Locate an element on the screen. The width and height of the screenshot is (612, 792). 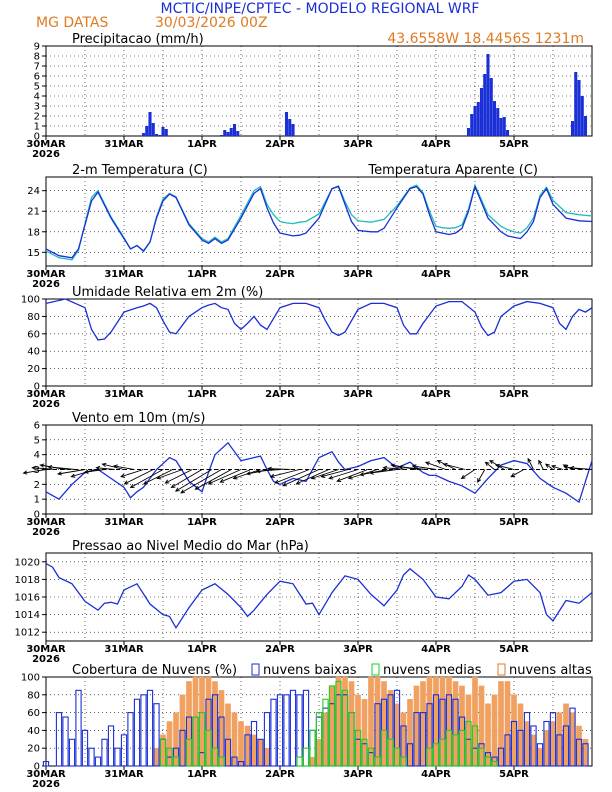
legend-apparent-temp: Temperatura Aparente (C) is located at coordinates (452, 170).